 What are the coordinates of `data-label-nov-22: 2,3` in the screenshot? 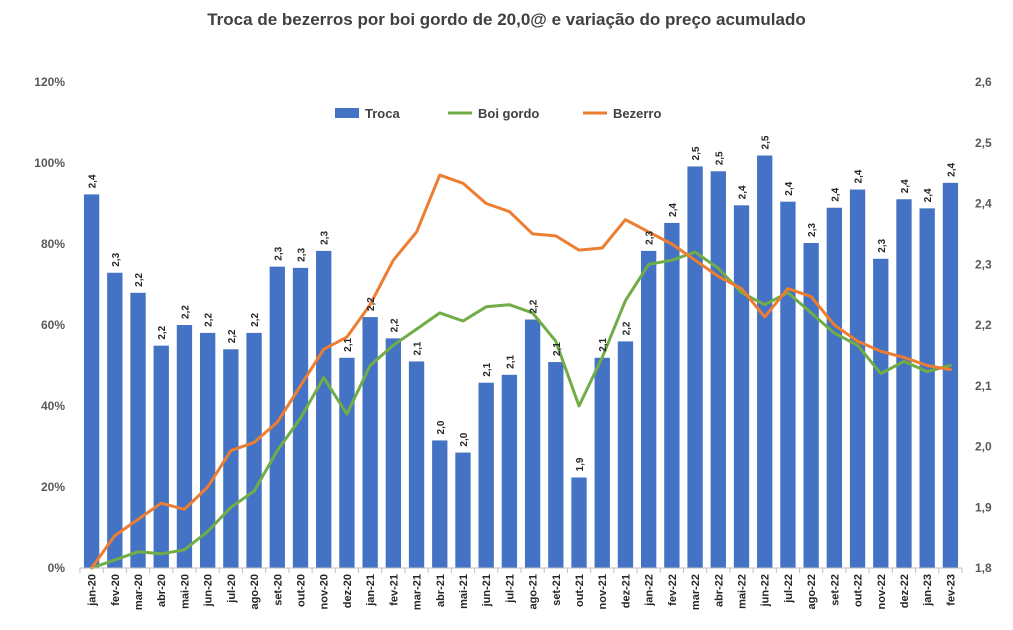 It's located at (882, 245).